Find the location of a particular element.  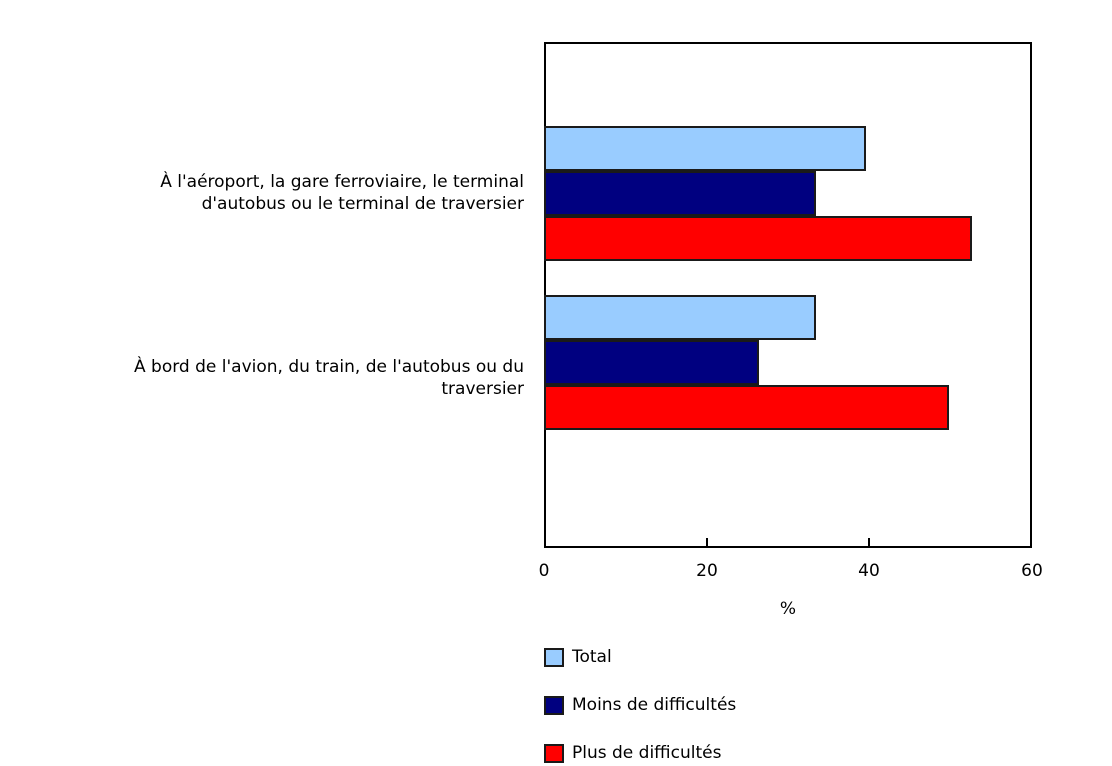

x-tick-label-40: 40 is located at coordinates (869, 571).